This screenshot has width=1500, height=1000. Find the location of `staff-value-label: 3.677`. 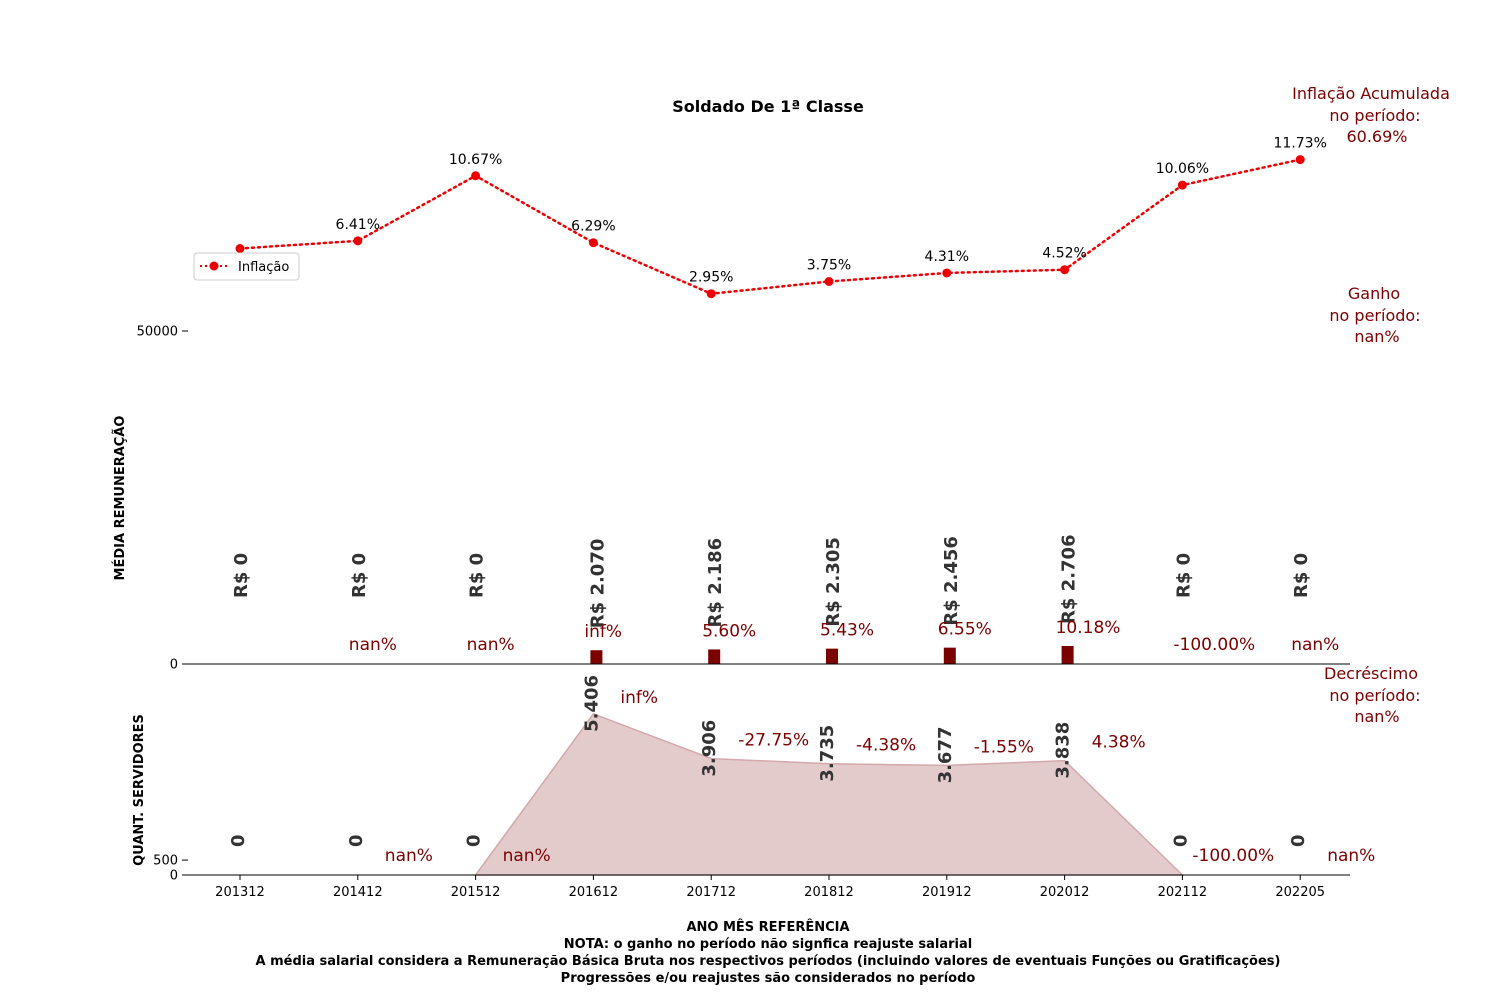

staff-value-label: 3.677 is located at coordinates (945, 754).